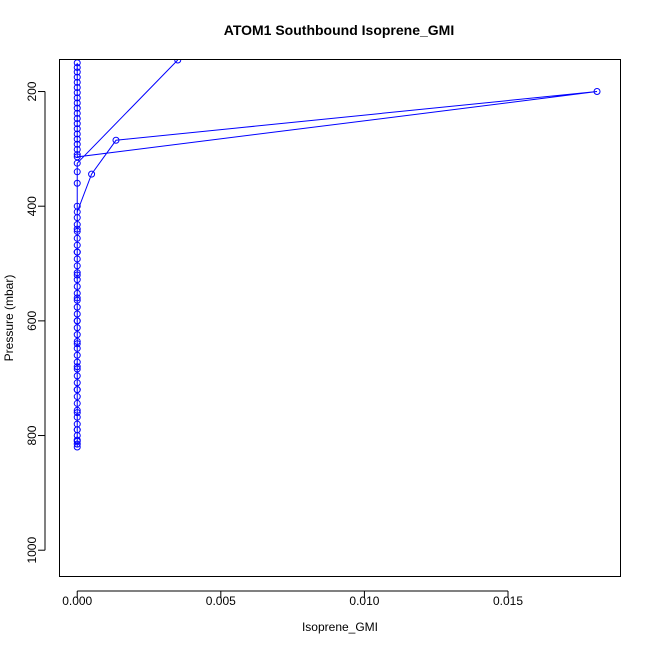 This screenshot has height=650, width=650. What do you see at coordinates (221, 601) in the screenshot?
I see `x-tick-label: 0.005` at bounding box center [221, 601].